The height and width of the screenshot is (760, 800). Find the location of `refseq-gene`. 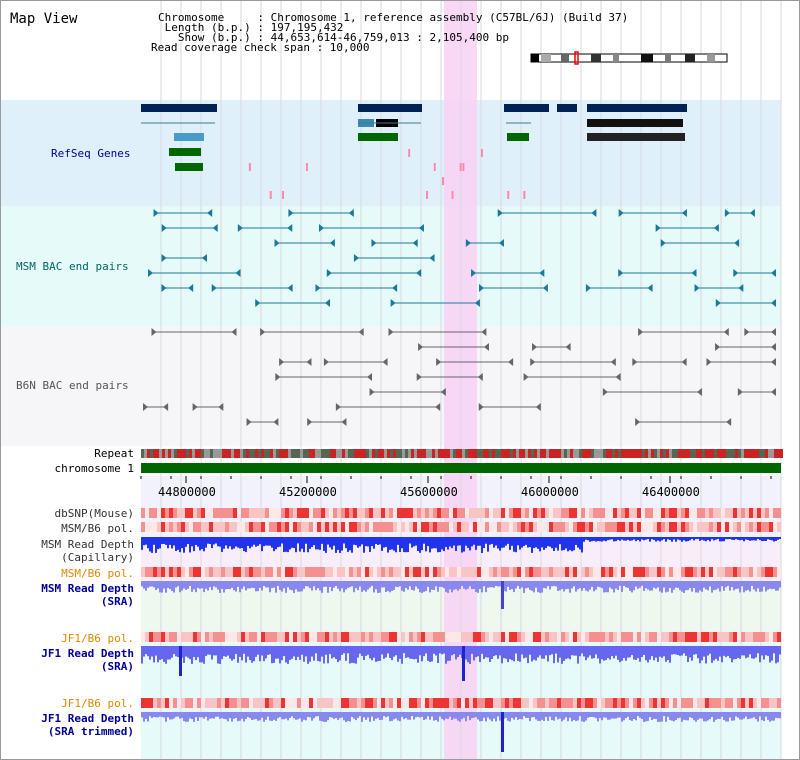

refseq-gene is located at coordinates (526, 108).